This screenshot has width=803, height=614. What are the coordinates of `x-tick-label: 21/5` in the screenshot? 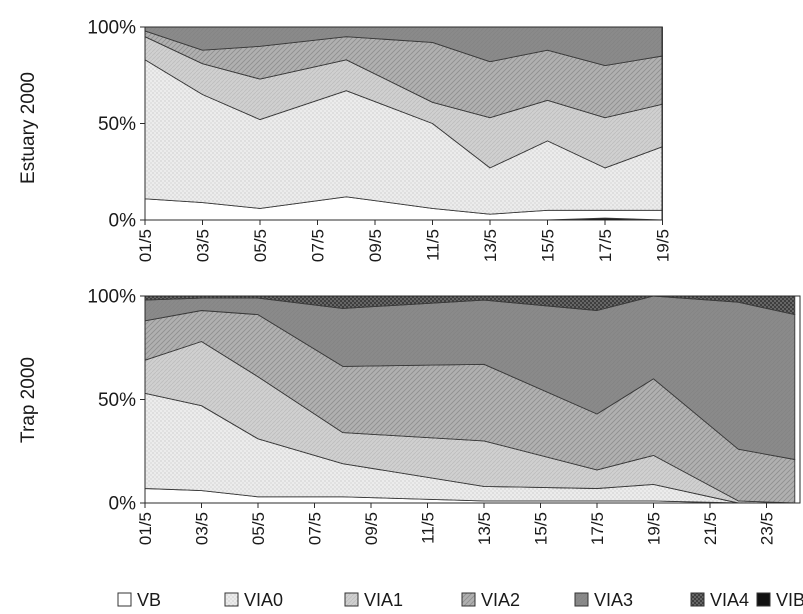 It's located at (710, 528).